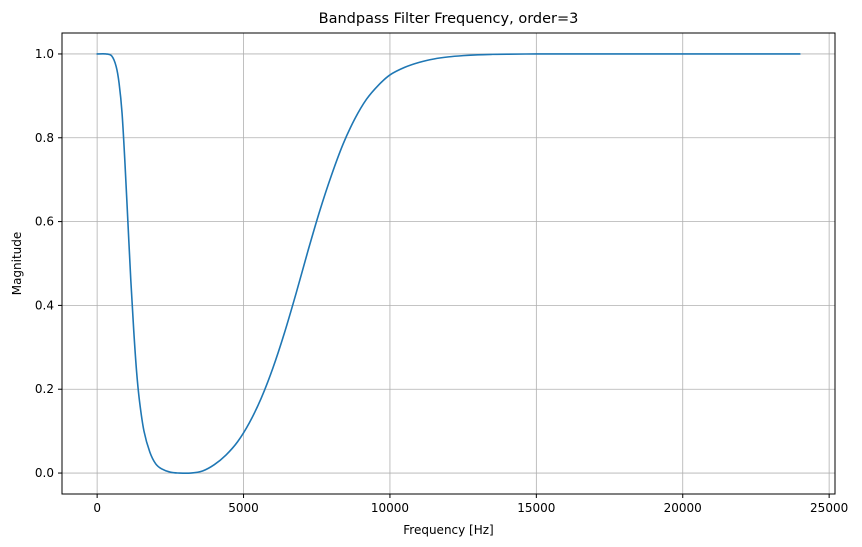 The width and height of the screenshot is (862, 547). Describe the element at coordinates (449, 19) in the screenshot. I see `chart-title: Bandpass Filter Frequency, order=3` at that location.